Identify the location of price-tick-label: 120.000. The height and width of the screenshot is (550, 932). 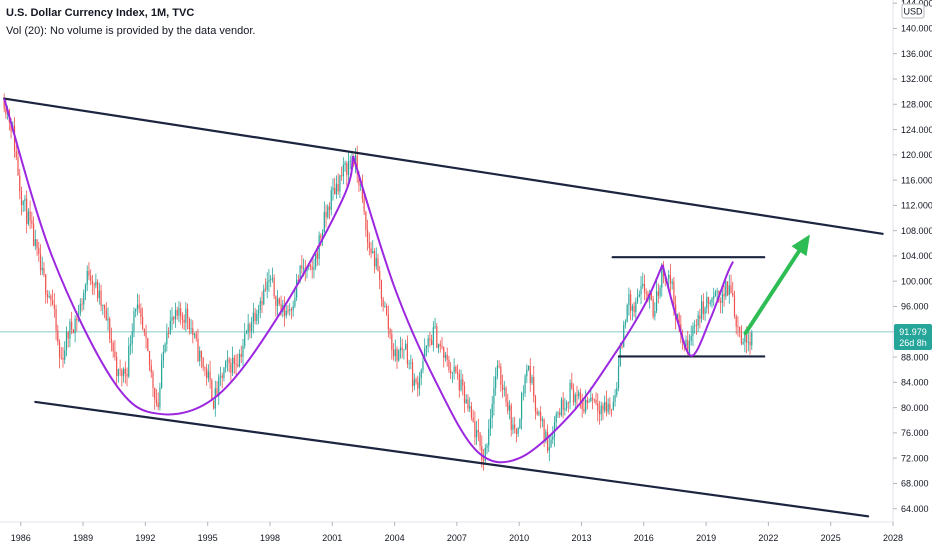
(916, 155).